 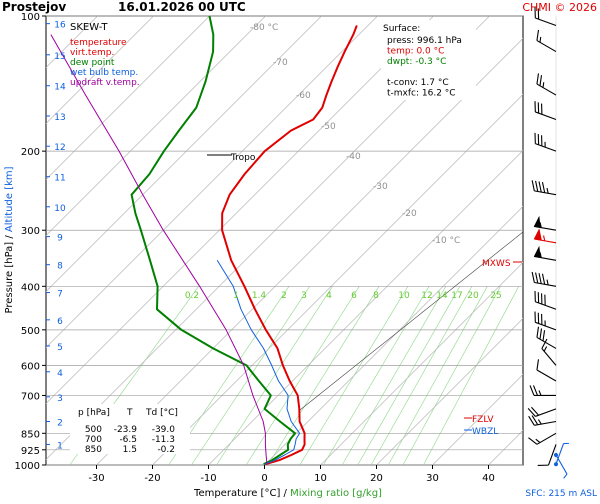 I want to click on isotherm-label--40: -40, so click(x=353, y=157).